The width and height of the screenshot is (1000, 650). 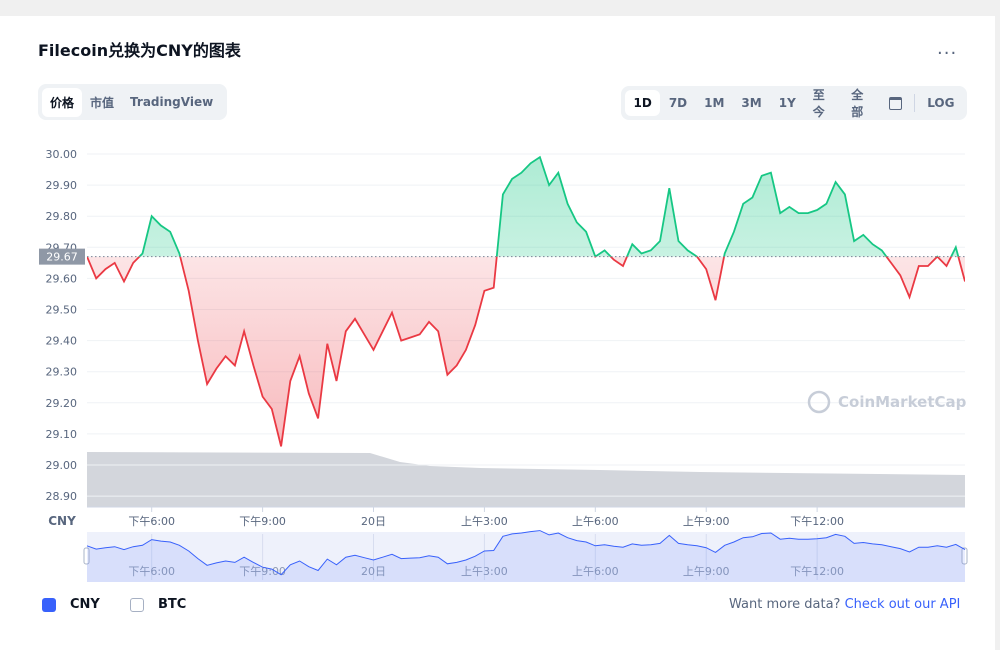 What do you see at coordinates (373, 521) in the screenshot?
I see `x-tick-label: 20日` at bounding box center [373, 521].